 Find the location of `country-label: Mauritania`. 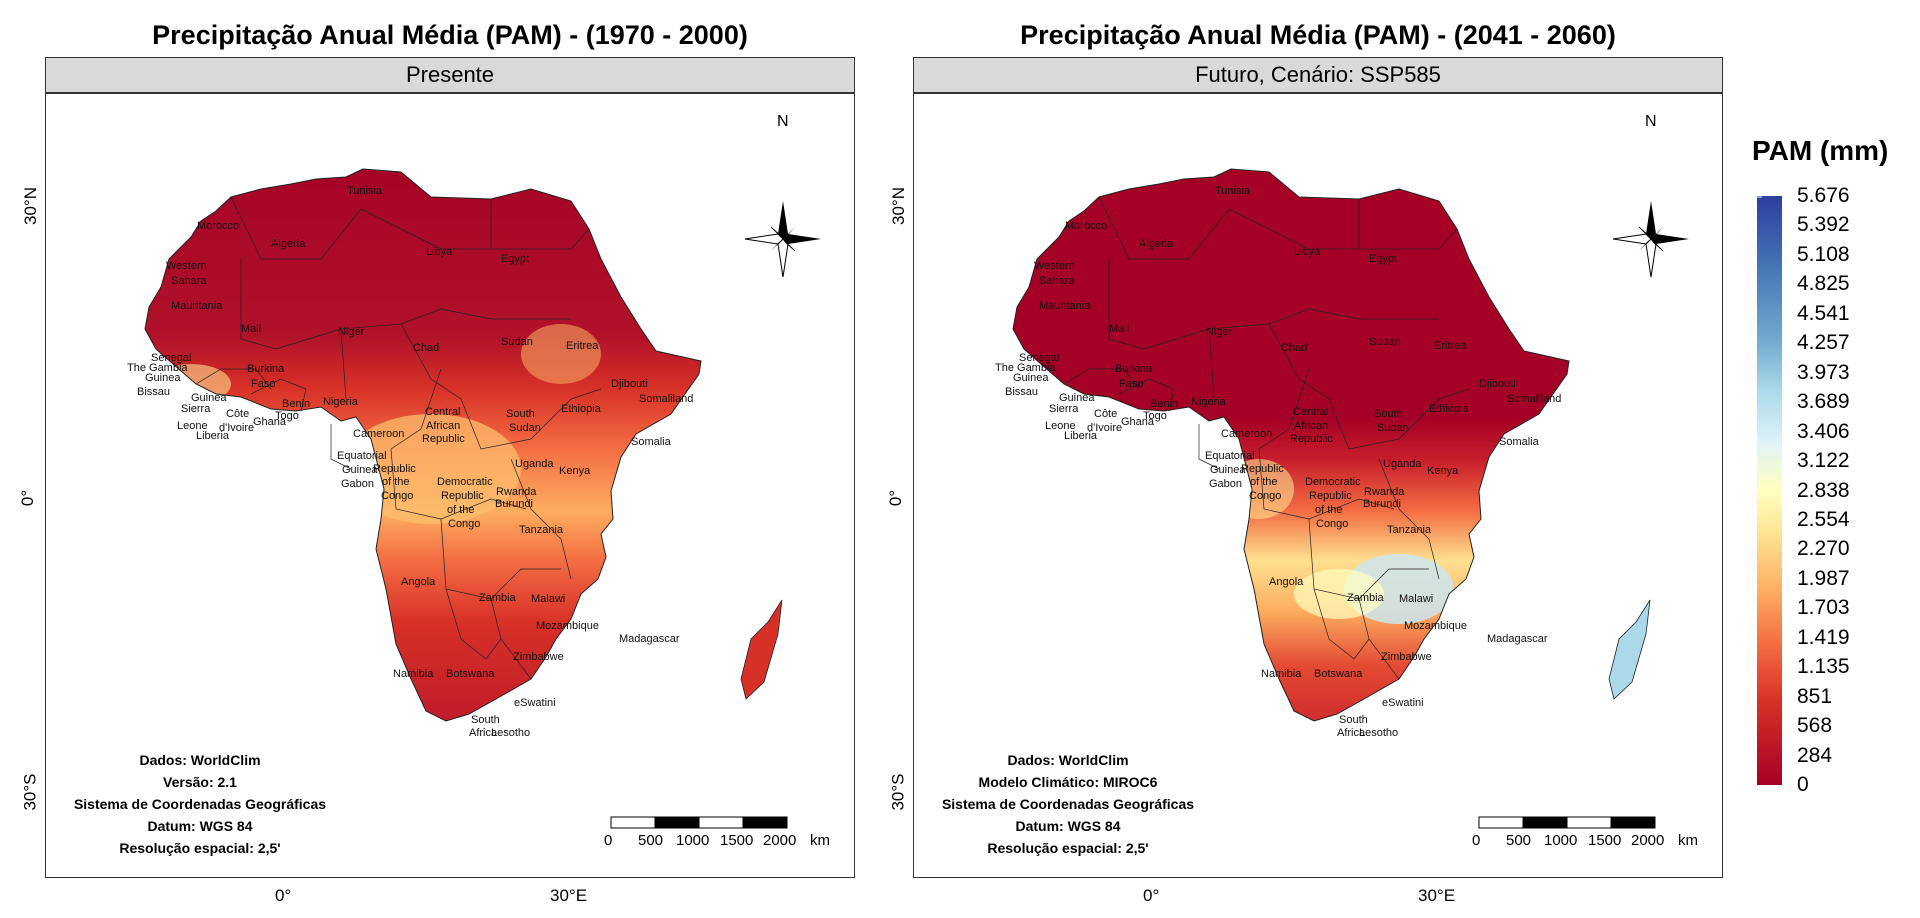

country-label: Mauritania is located at coordinates (197, 306).